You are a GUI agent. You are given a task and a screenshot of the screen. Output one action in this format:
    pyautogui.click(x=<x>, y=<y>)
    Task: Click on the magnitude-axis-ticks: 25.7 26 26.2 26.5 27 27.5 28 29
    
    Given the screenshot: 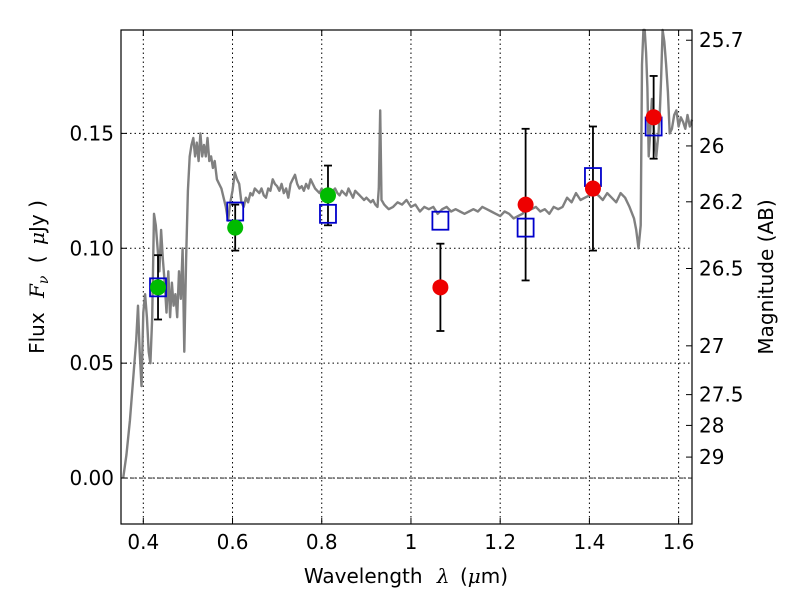 What is the action you would take?
    pyautogui.click(x=715, y=248)
    